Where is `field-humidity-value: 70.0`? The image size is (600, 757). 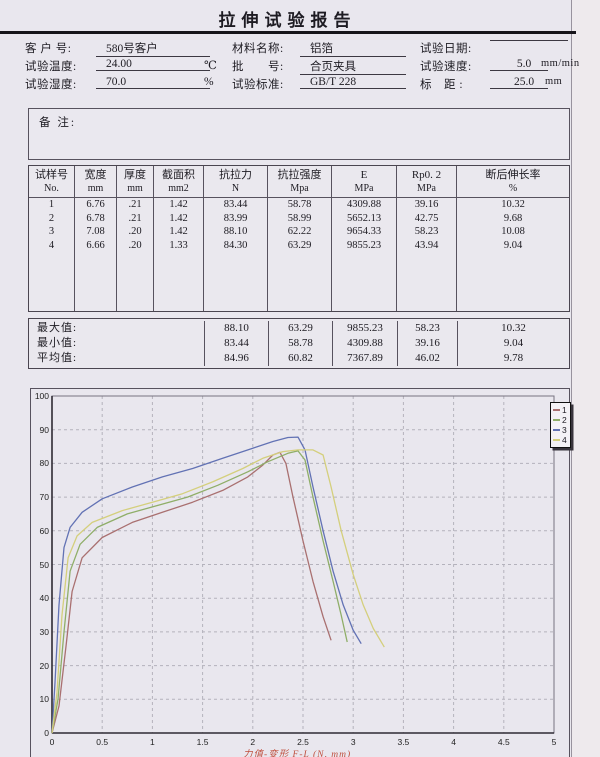
field-humidity-value: 70.0 is located at coordinates (153, 82).